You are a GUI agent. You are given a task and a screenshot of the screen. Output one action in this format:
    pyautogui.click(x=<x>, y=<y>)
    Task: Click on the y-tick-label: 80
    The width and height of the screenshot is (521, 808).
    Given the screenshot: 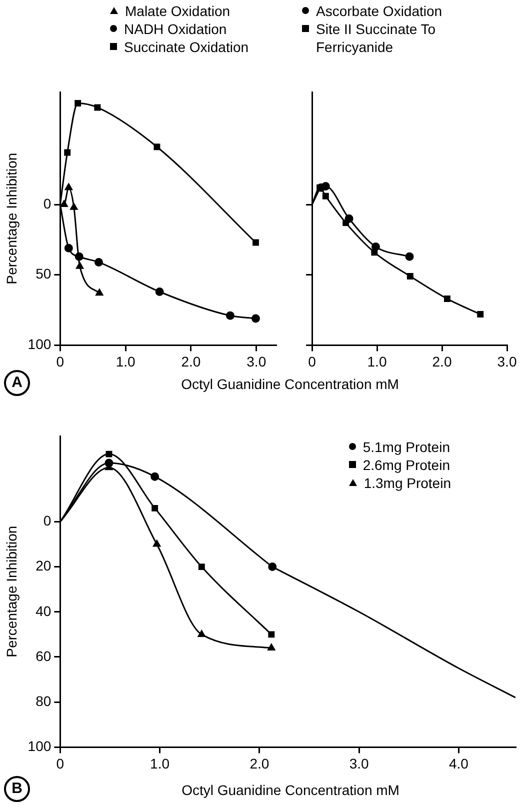 What is the action you would take?
    pyautogui.click(x=44, y=700)
    